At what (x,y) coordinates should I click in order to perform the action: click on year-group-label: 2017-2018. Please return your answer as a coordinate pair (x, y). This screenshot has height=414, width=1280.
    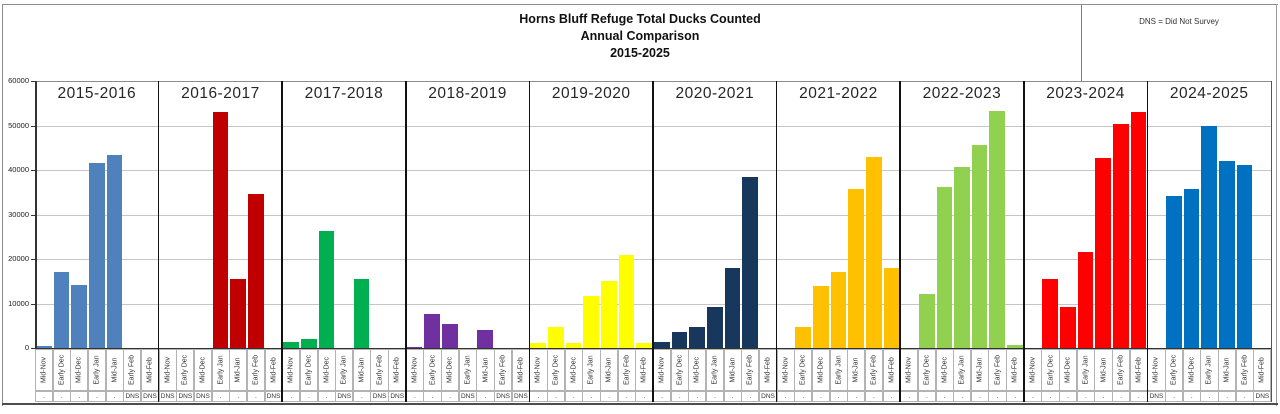
    Looking at the image, I should click on (344, 93).